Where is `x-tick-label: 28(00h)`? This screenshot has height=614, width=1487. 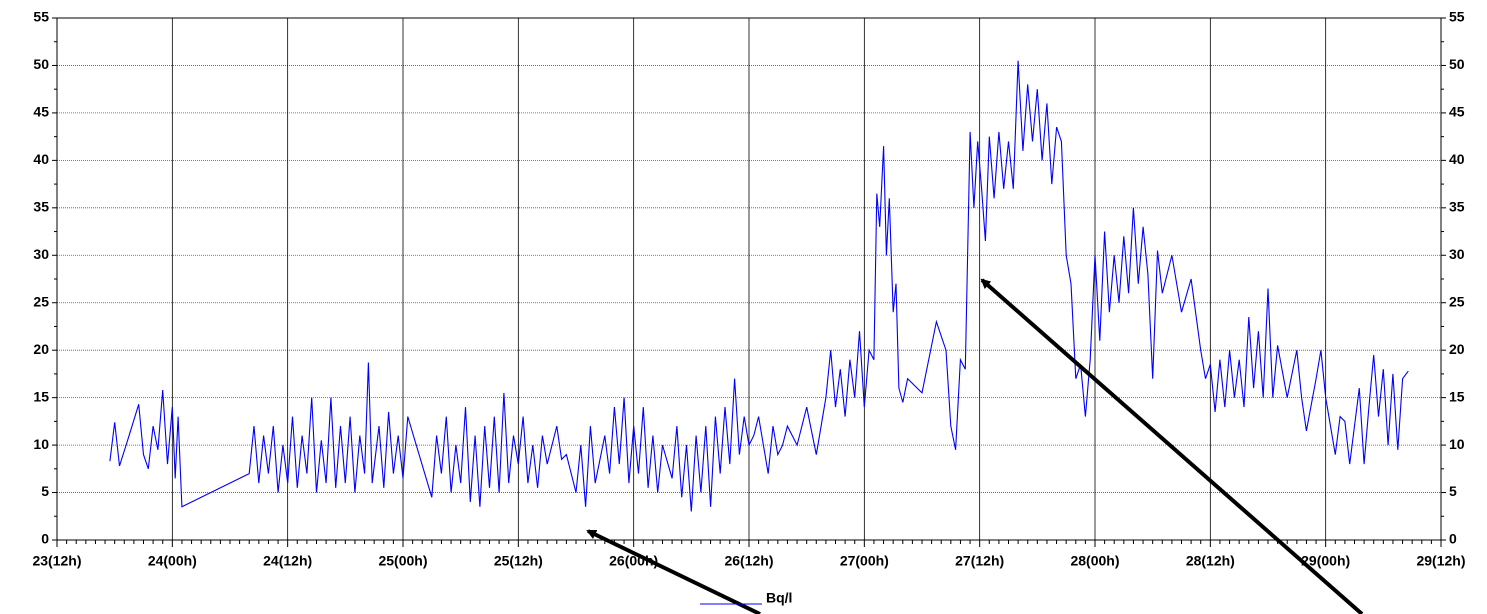 x-tick-label: 28(00h) is located at coordinates (1094, 561).